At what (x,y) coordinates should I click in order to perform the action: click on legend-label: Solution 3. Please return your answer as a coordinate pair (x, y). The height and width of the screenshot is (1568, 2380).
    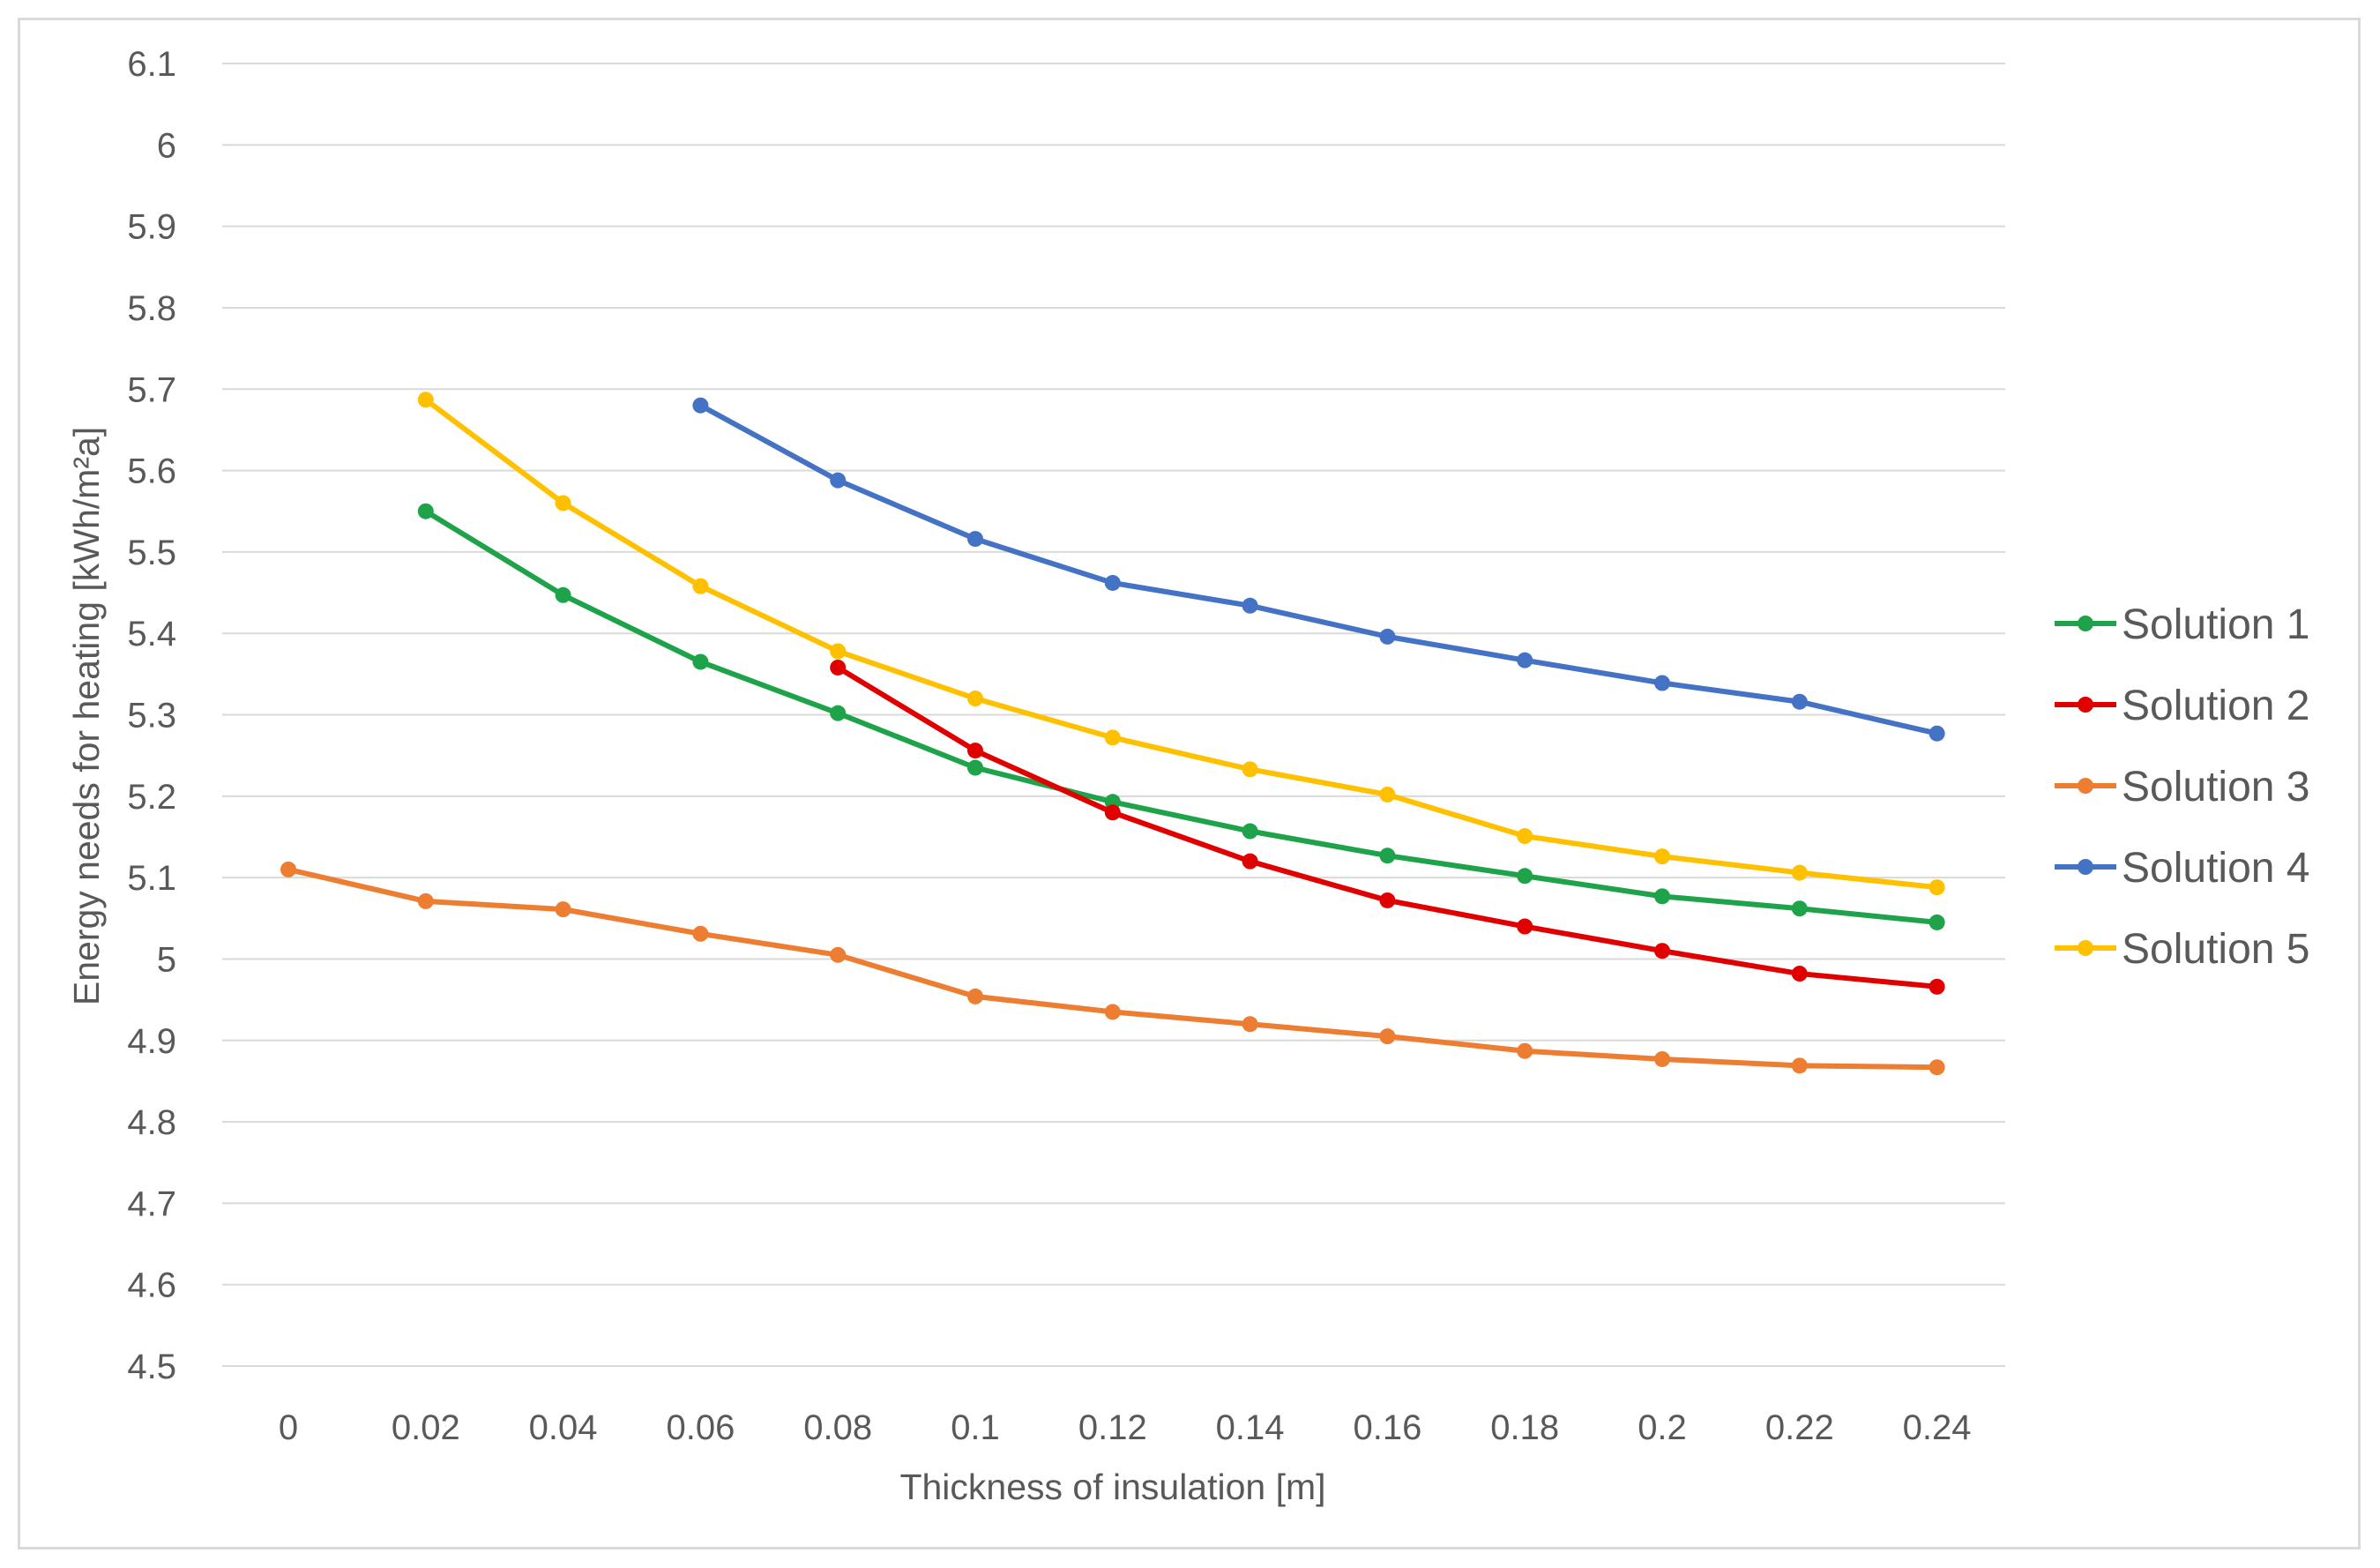
    Looking at the image, I should click on (2216, 787).